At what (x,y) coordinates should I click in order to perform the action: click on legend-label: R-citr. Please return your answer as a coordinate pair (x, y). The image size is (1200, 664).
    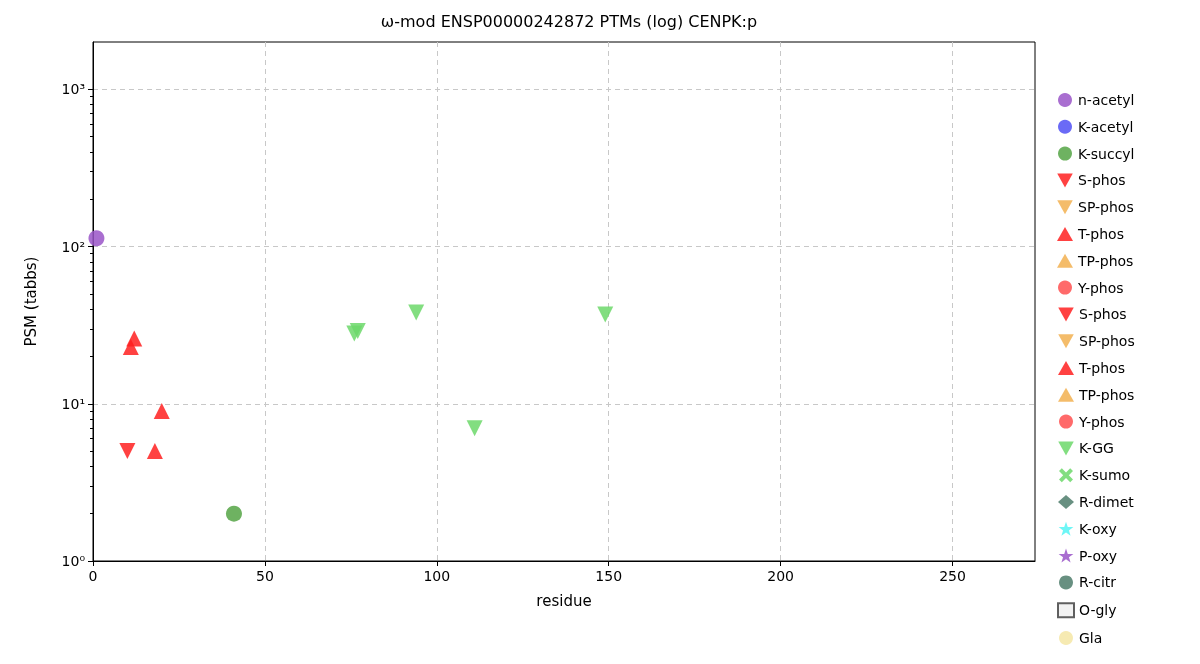
    Looking at the image, I should click on (1098, 582).